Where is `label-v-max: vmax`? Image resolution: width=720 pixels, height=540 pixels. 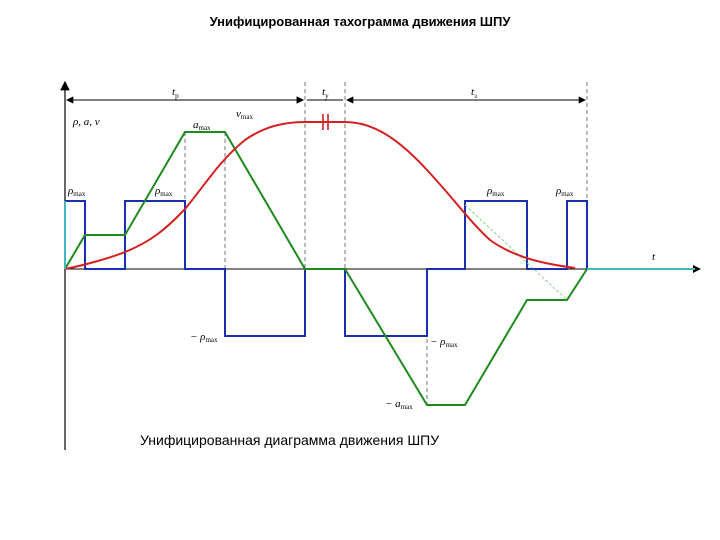 label-v-max: vmax is located at coordinates (244, 114).